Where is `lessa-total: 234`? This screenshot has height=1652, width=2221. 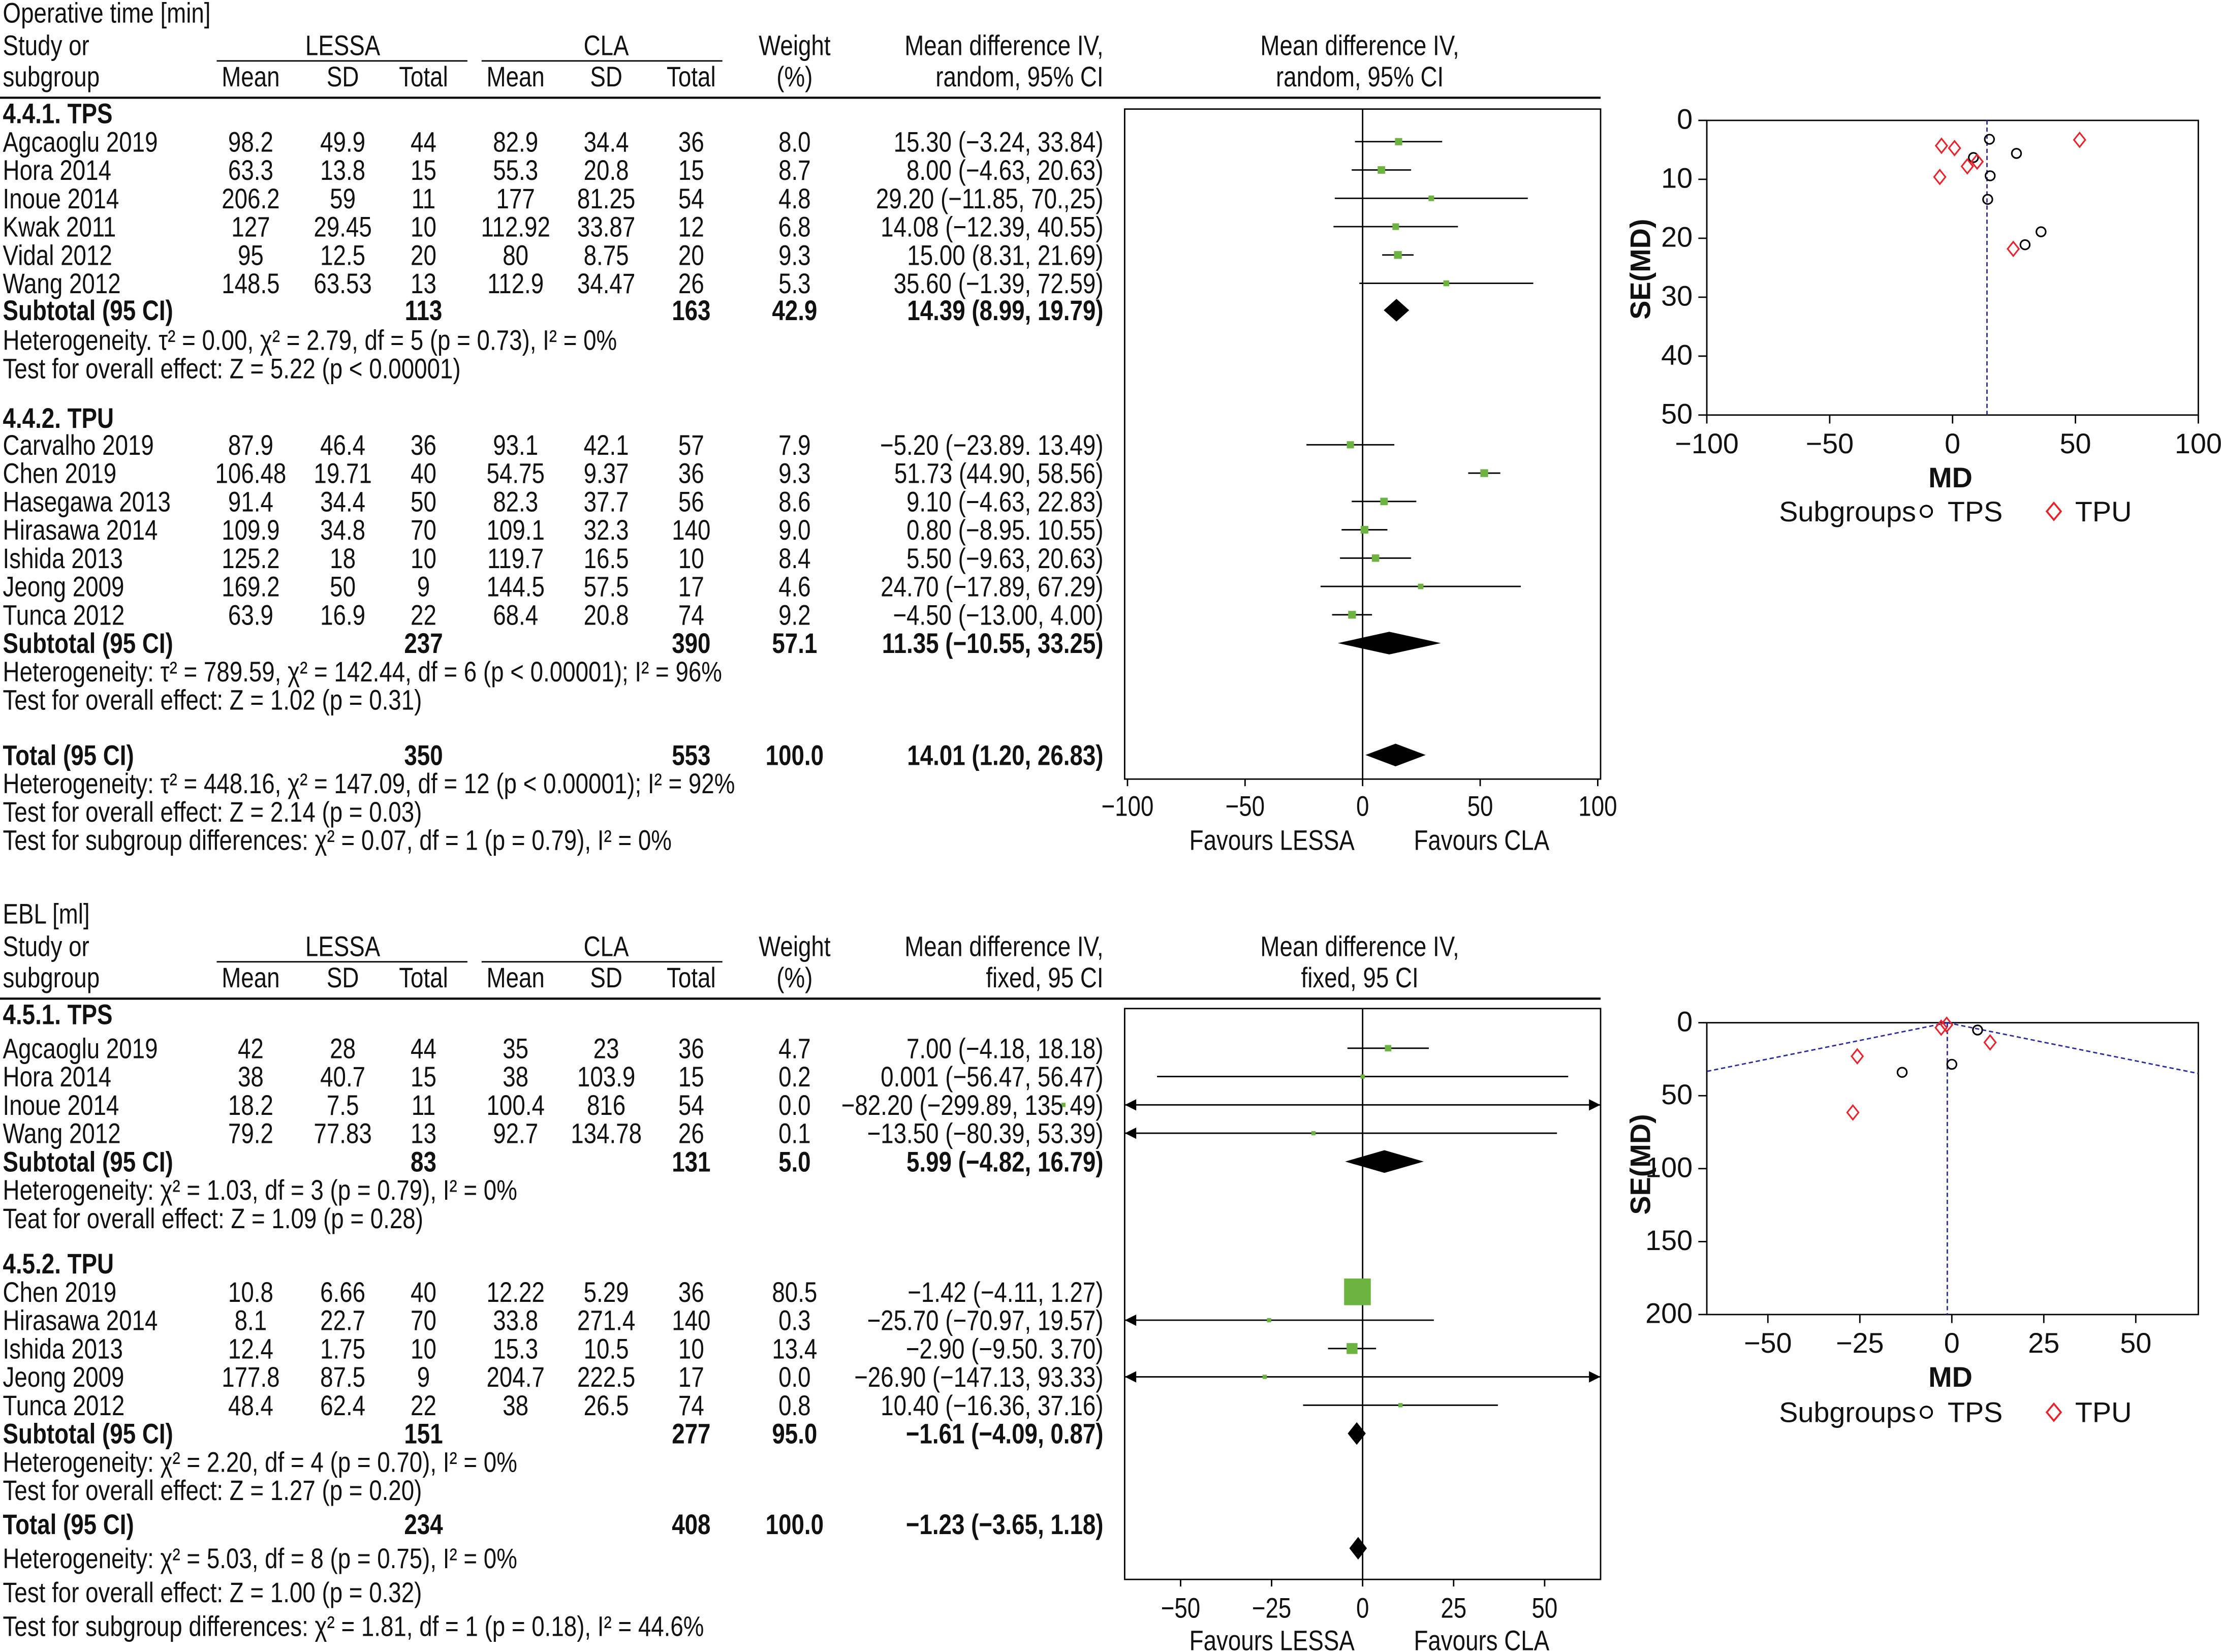 lessa-total: 234 is located at coordinates (423, 1524).